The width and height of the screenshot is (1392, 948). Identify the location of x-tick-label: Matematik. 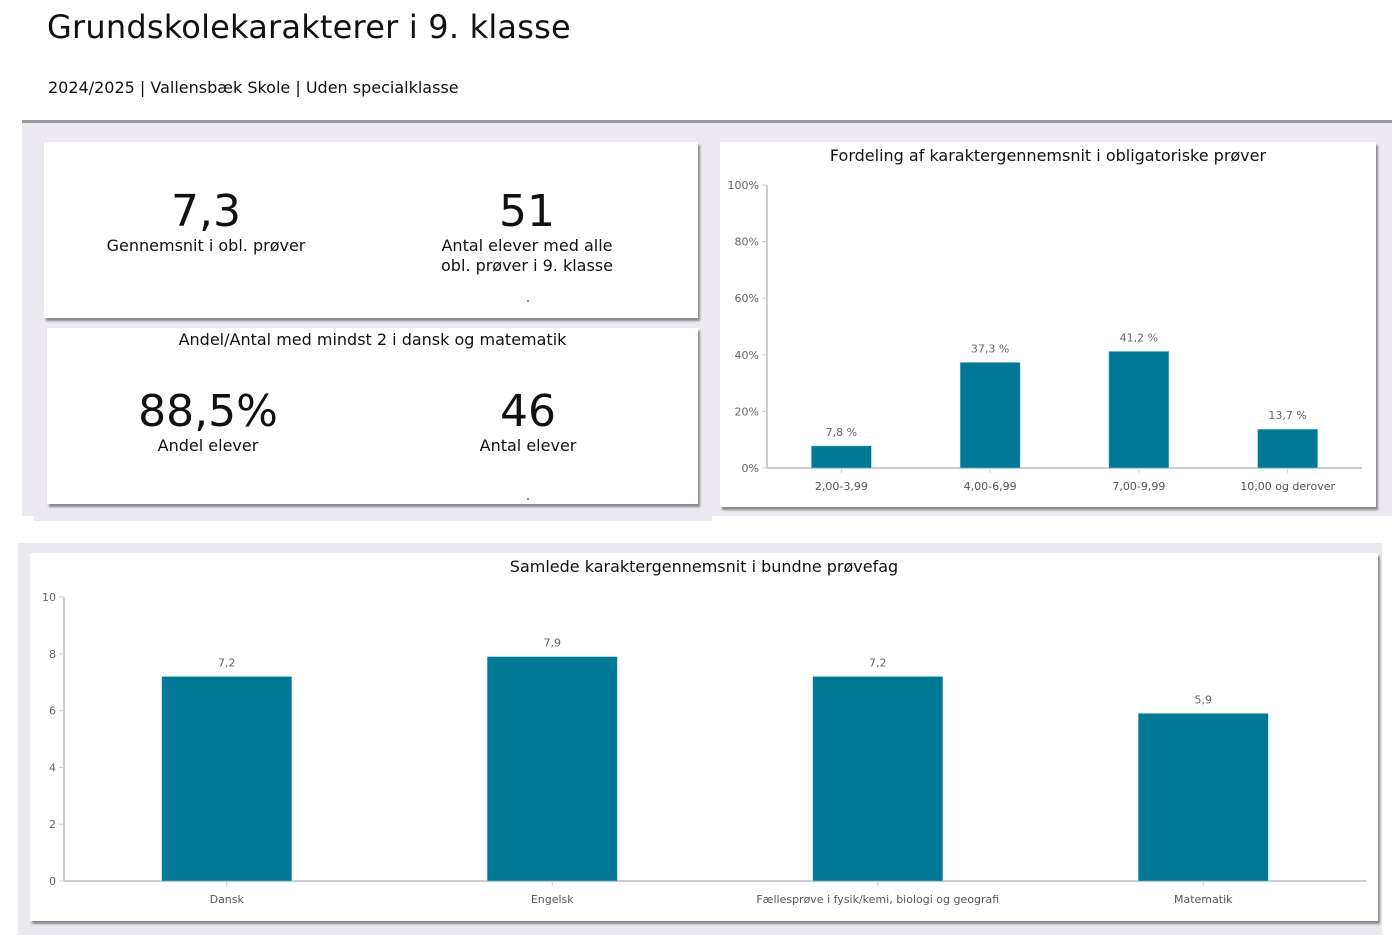
(1203, 899).